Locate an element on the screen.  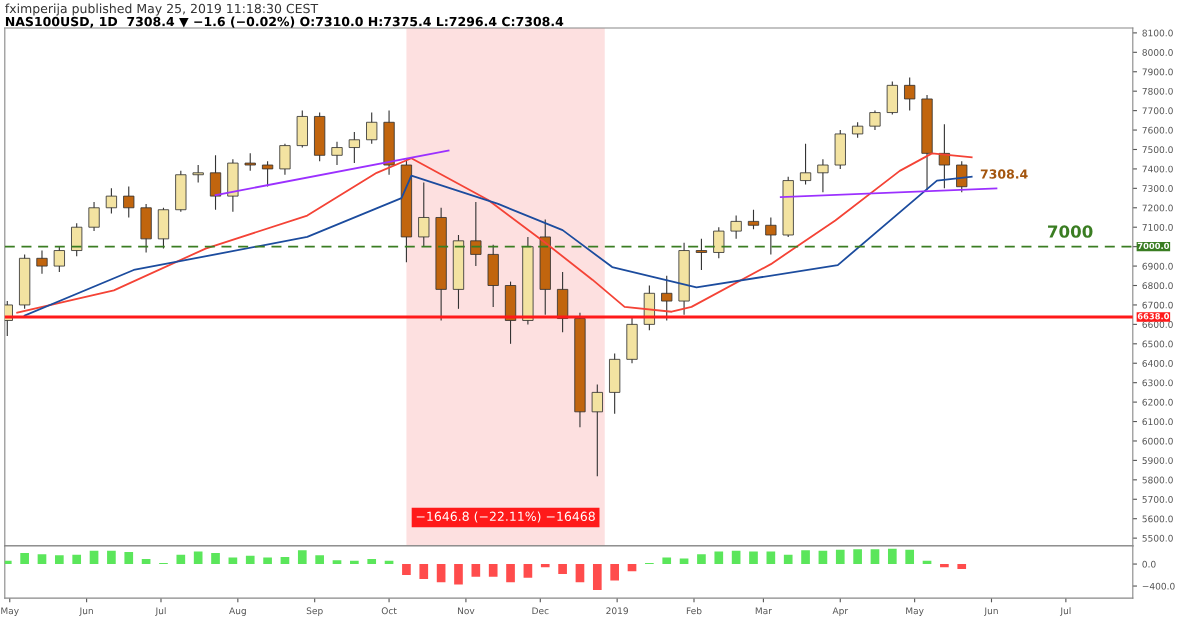
y-tick-label: 7700.0 is located at coordinates (1157, 111).